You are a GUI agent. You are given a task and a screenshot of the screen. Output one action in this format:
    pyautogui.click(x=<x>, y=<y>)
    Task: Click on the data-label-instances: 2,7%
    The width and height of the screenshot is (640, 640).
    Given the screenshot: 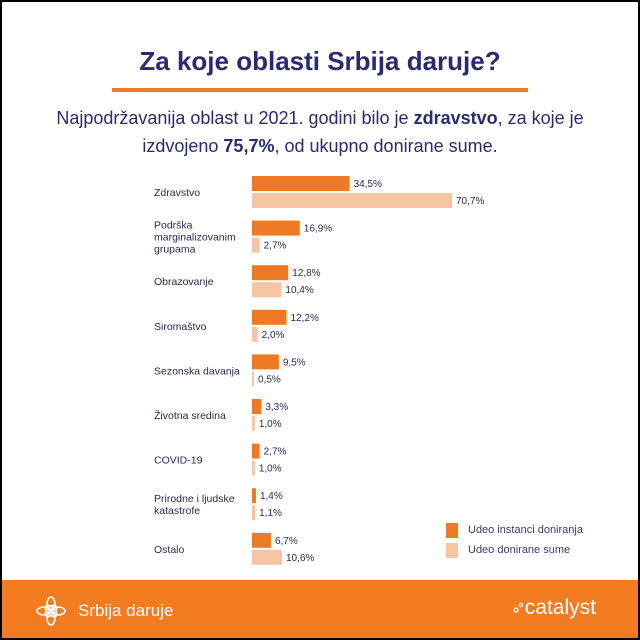 What is the action you would take?
    pyautogui.click(x=275, y=452)
    